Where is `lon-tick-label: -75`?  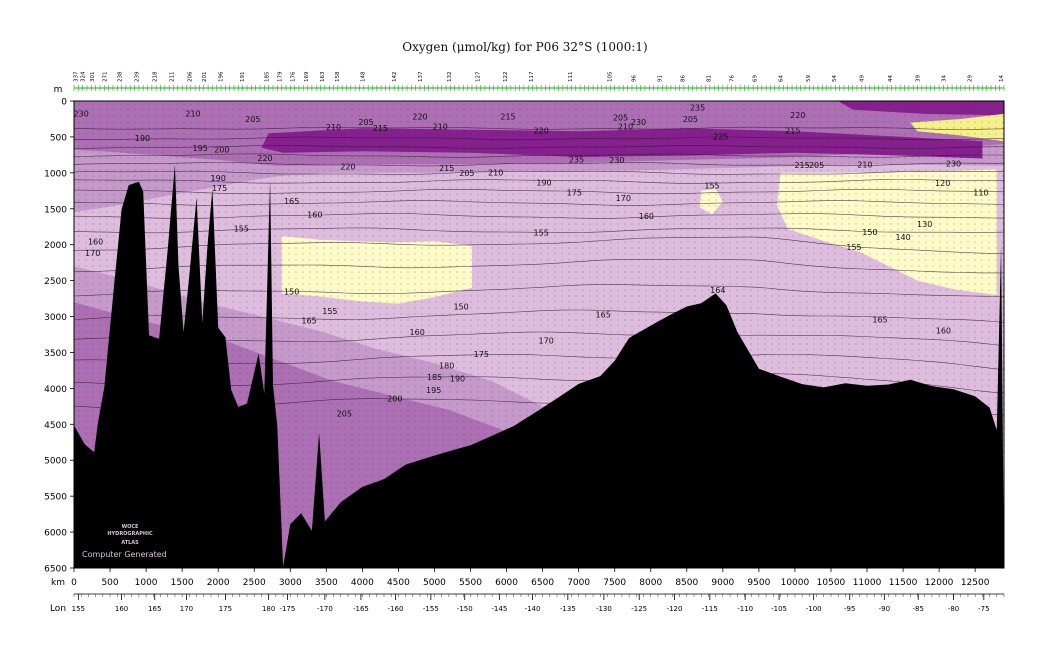 lon-tick-label: -75 is located at coordinates (983, 609).